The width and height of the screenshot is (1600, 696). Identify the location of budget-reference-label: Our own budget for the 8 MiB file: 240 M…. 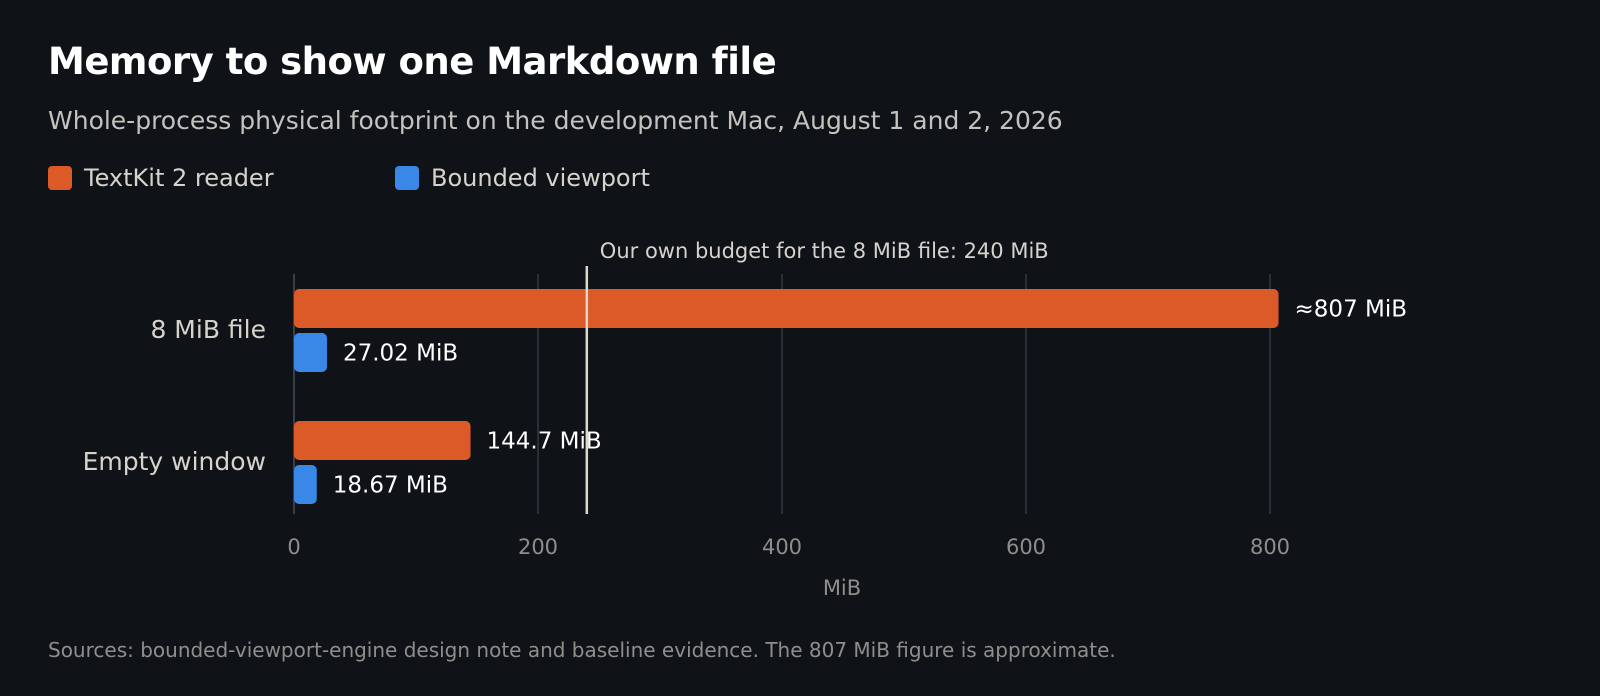
(824, 251).